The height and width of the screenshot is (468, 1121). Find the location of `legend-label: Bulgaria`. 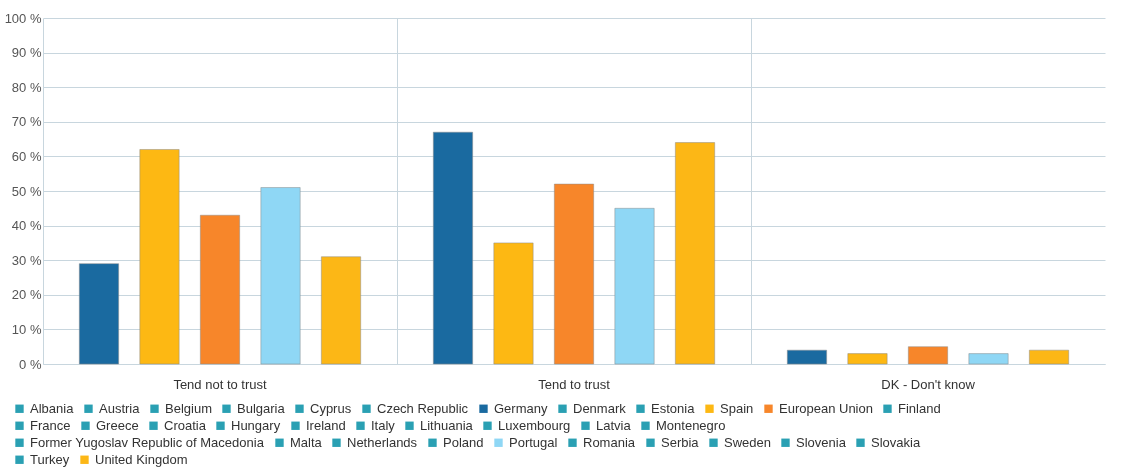

legend-label: Bulgaria is located at coordinates (261, 408).